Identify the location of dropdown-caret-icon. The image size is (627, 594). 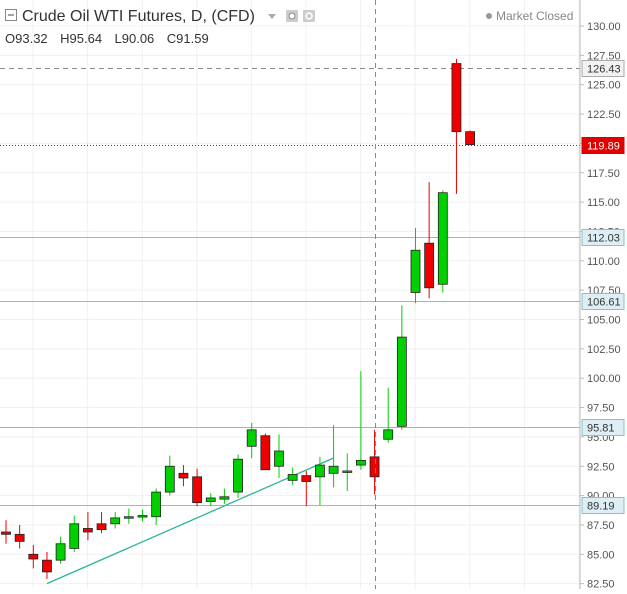
(272, 16).